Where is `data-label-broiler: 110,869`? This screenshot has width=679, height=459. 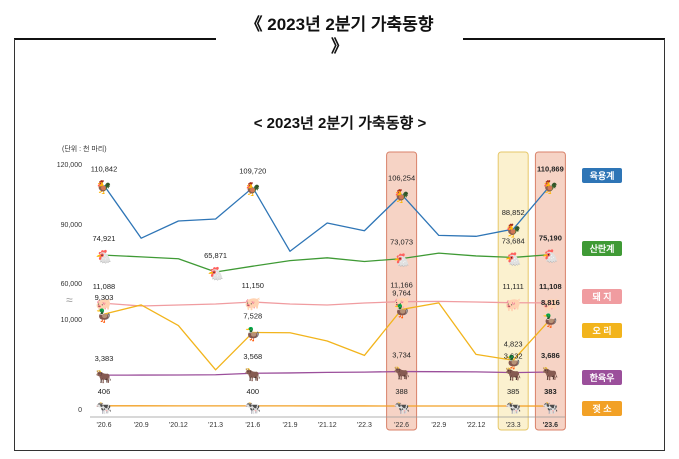
data-label-broiler: 110,869 is located at coordinates (550, 168).